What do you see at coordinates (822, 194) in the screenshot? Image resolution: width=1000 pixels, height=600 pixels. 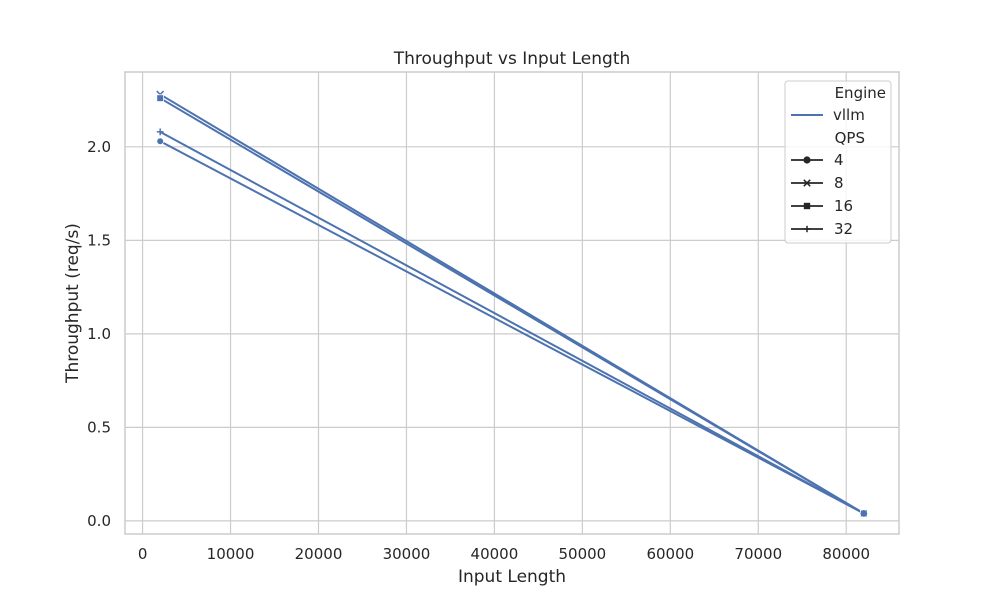 I see `legend-style-entries: 4 8 16 32` at bounding box center [822, 194].